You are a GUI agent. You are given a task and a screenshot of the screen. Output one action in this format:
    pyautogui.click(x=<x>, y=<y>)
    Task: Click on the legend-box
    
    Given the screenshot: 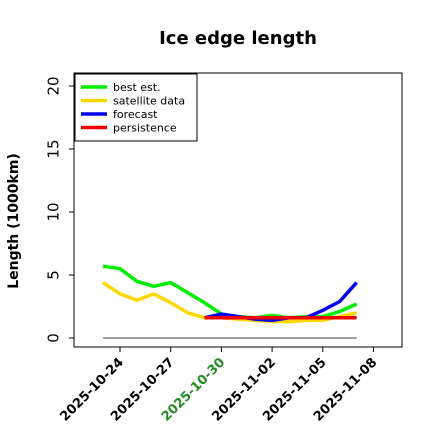 What is the action you would take?
    pyautogui.click(x=136, y=107)
    